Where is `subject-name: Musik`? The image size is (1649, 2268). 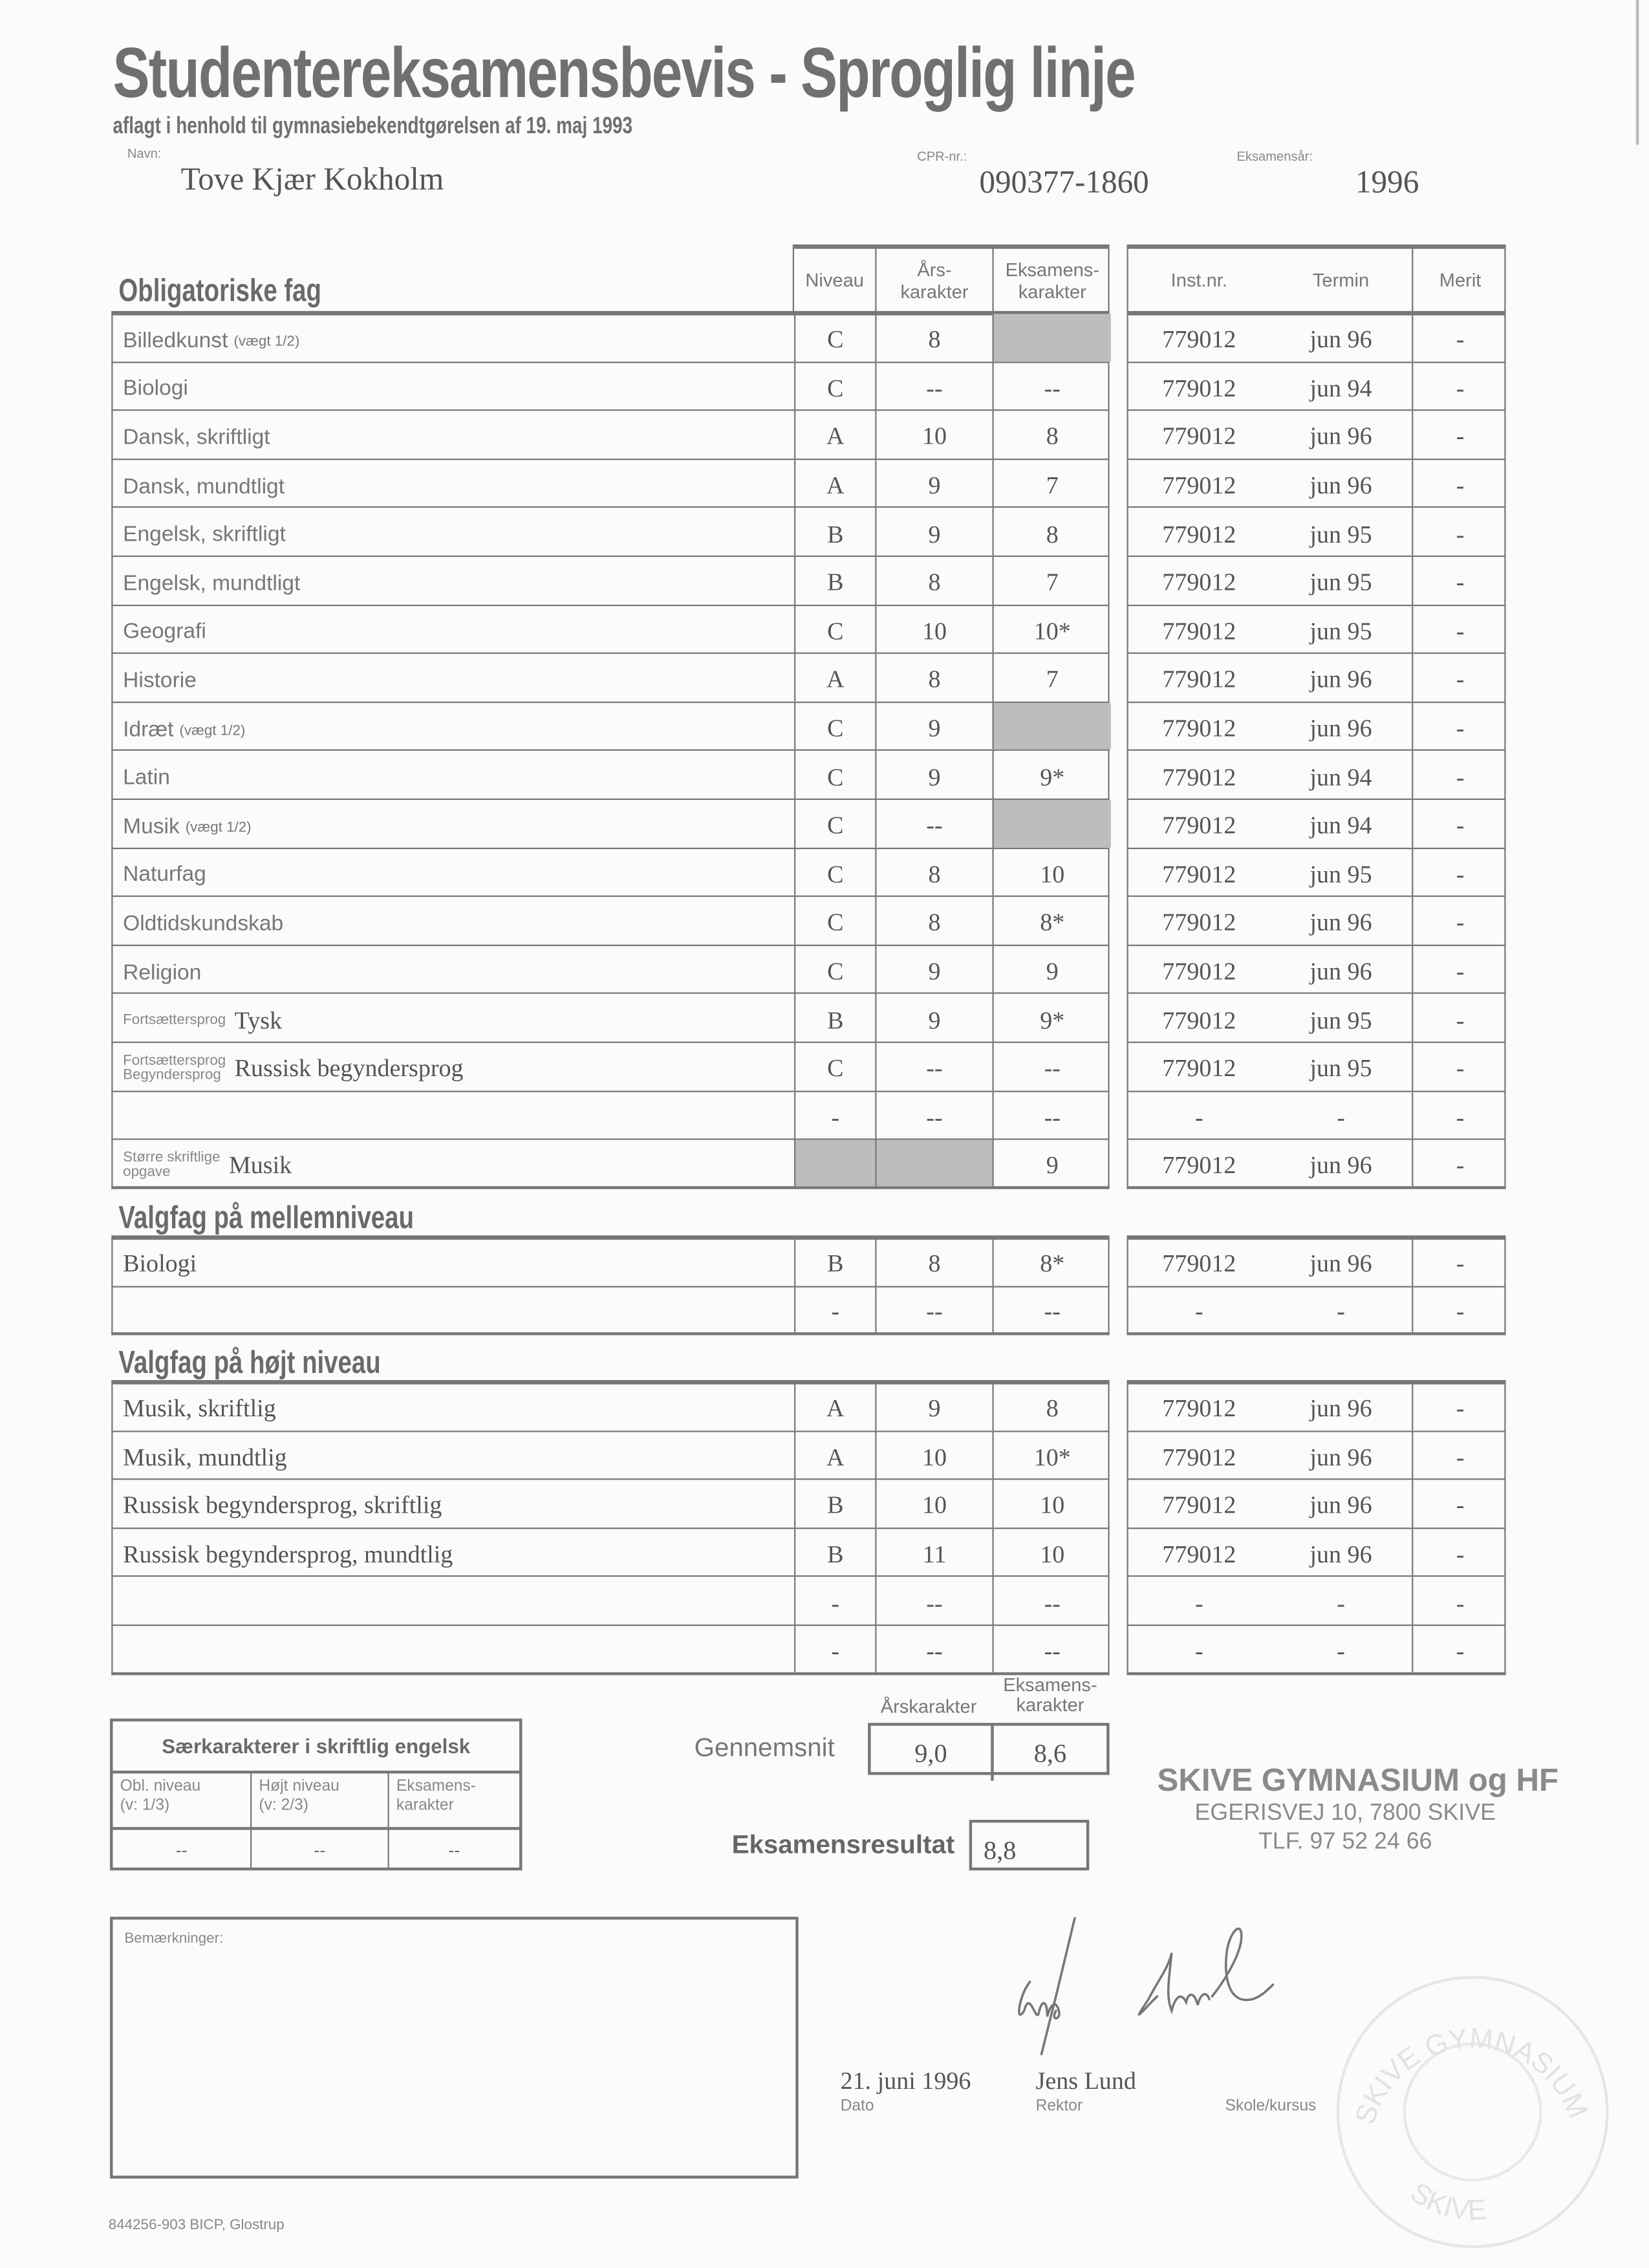
subject-name: Musik is located at coordinates (260, 1165).